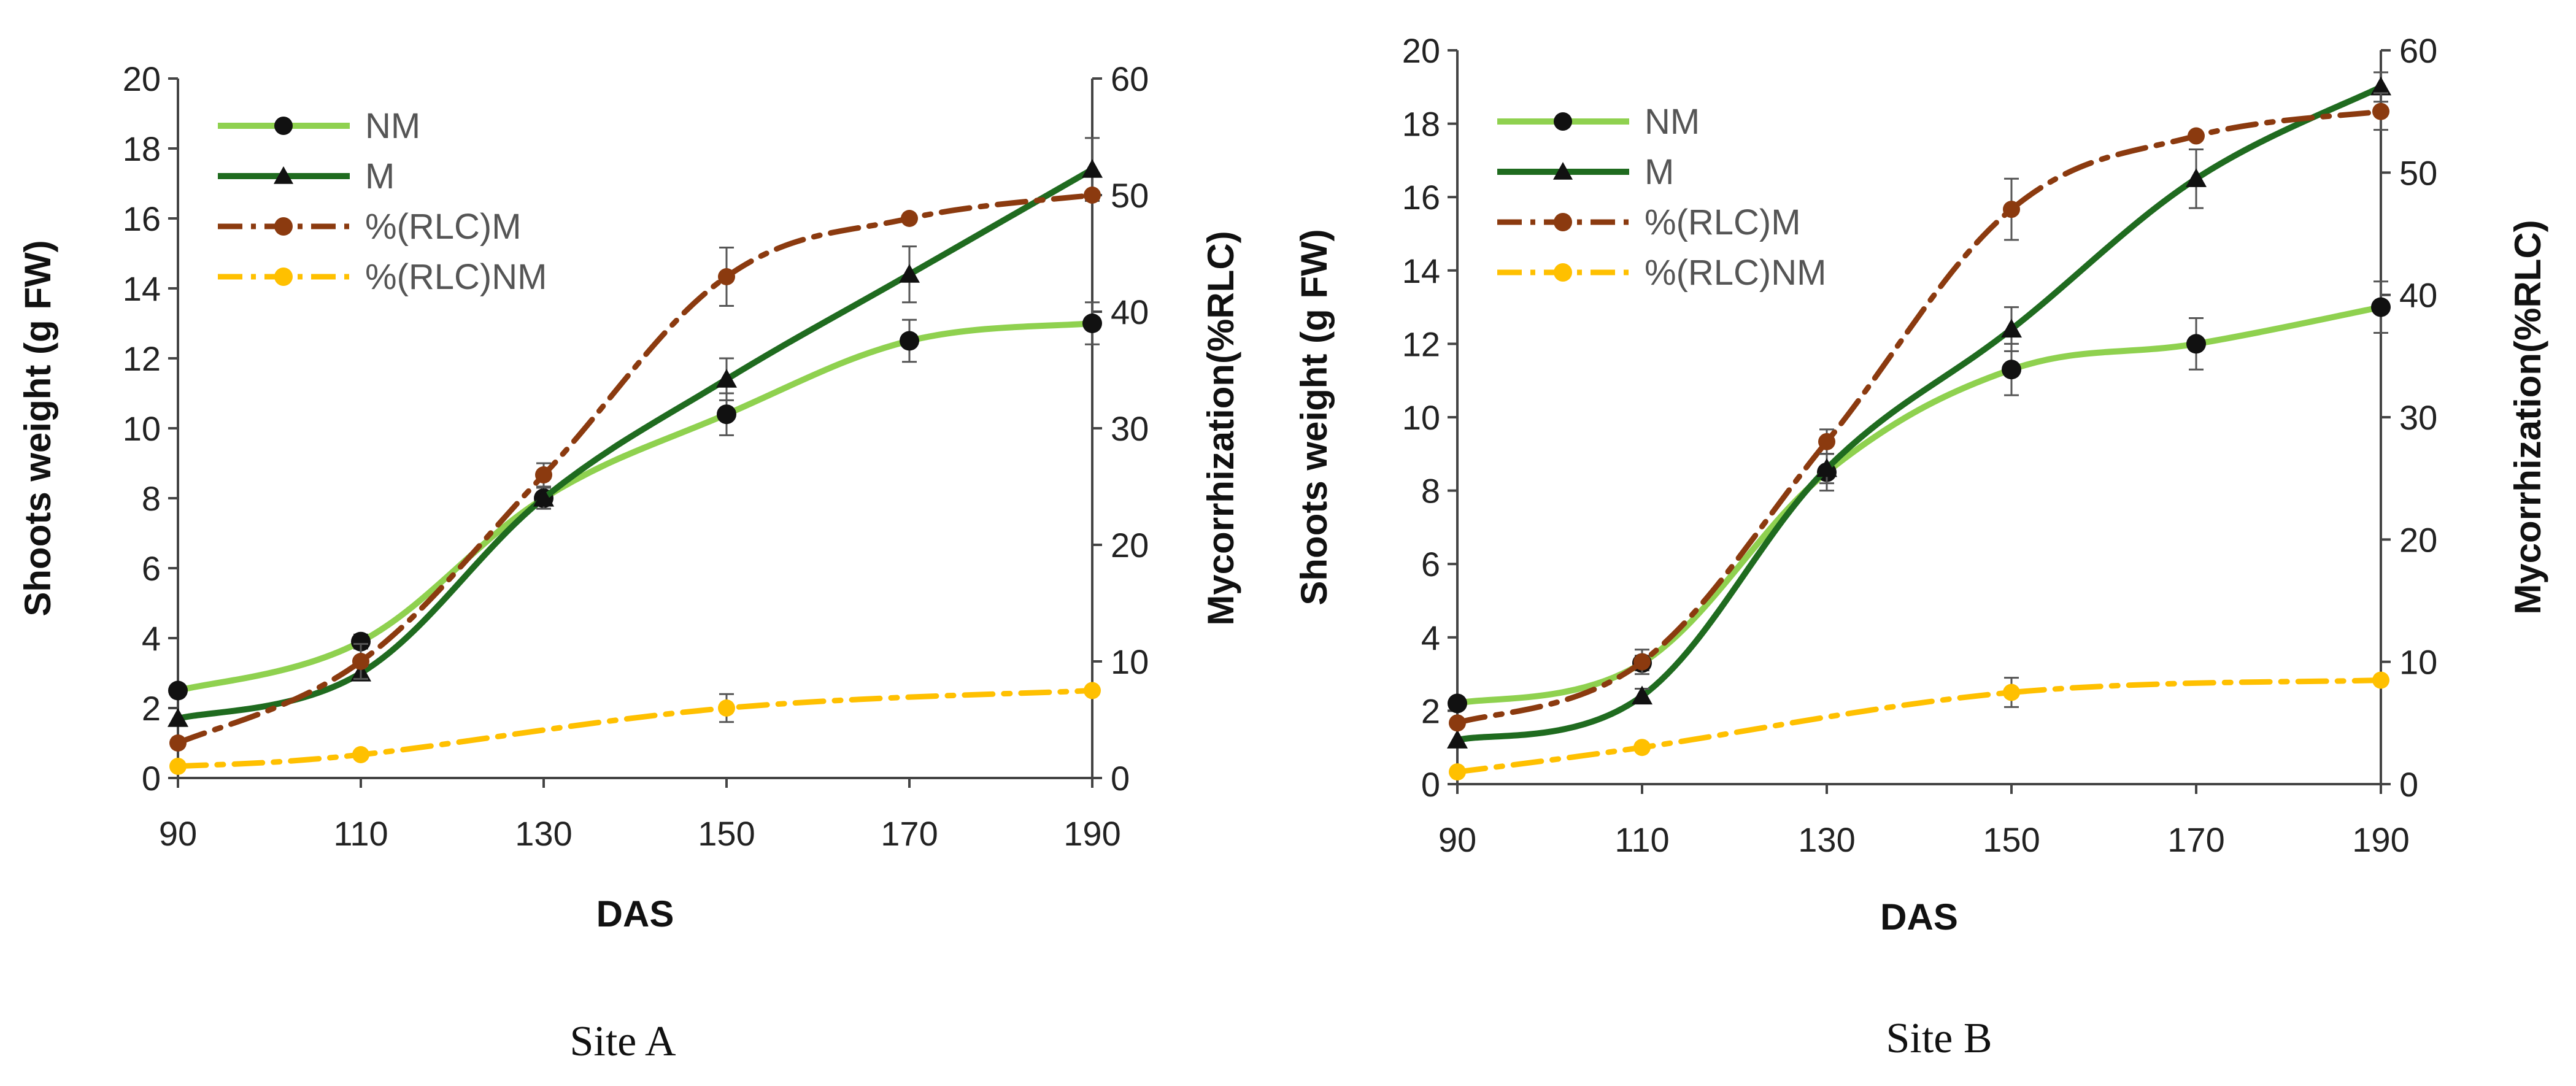 The width and height of the screenshot is (2576, 1086). I want to click on y2-tick-label: 30, so click(2418, 417).